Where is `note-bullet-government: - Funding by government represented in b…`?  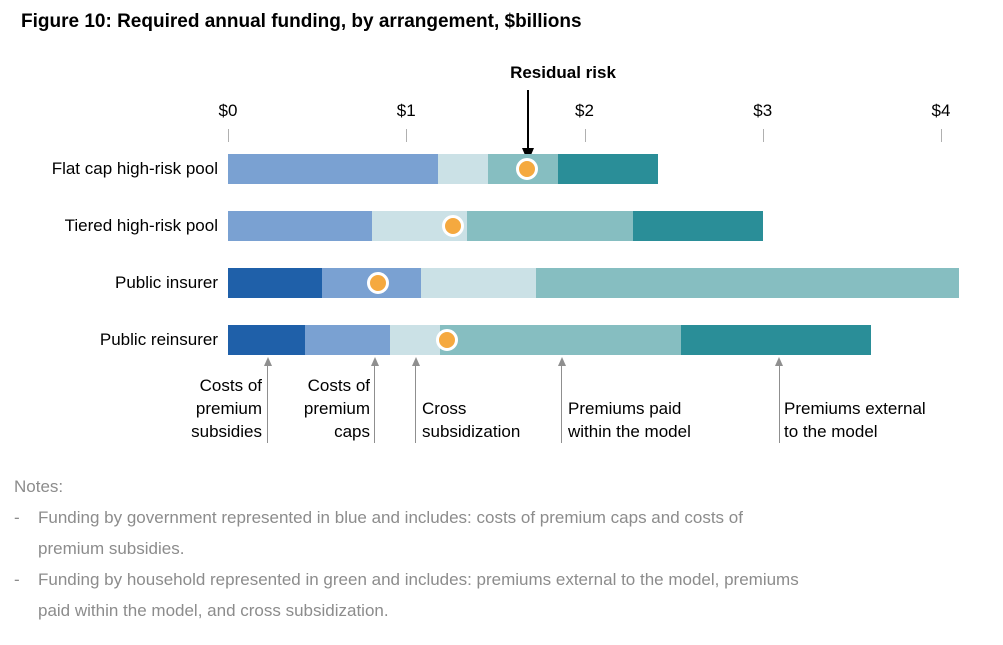 note-bullet-government: - Funding by government represented in b… is located at coordinates (503, 533).